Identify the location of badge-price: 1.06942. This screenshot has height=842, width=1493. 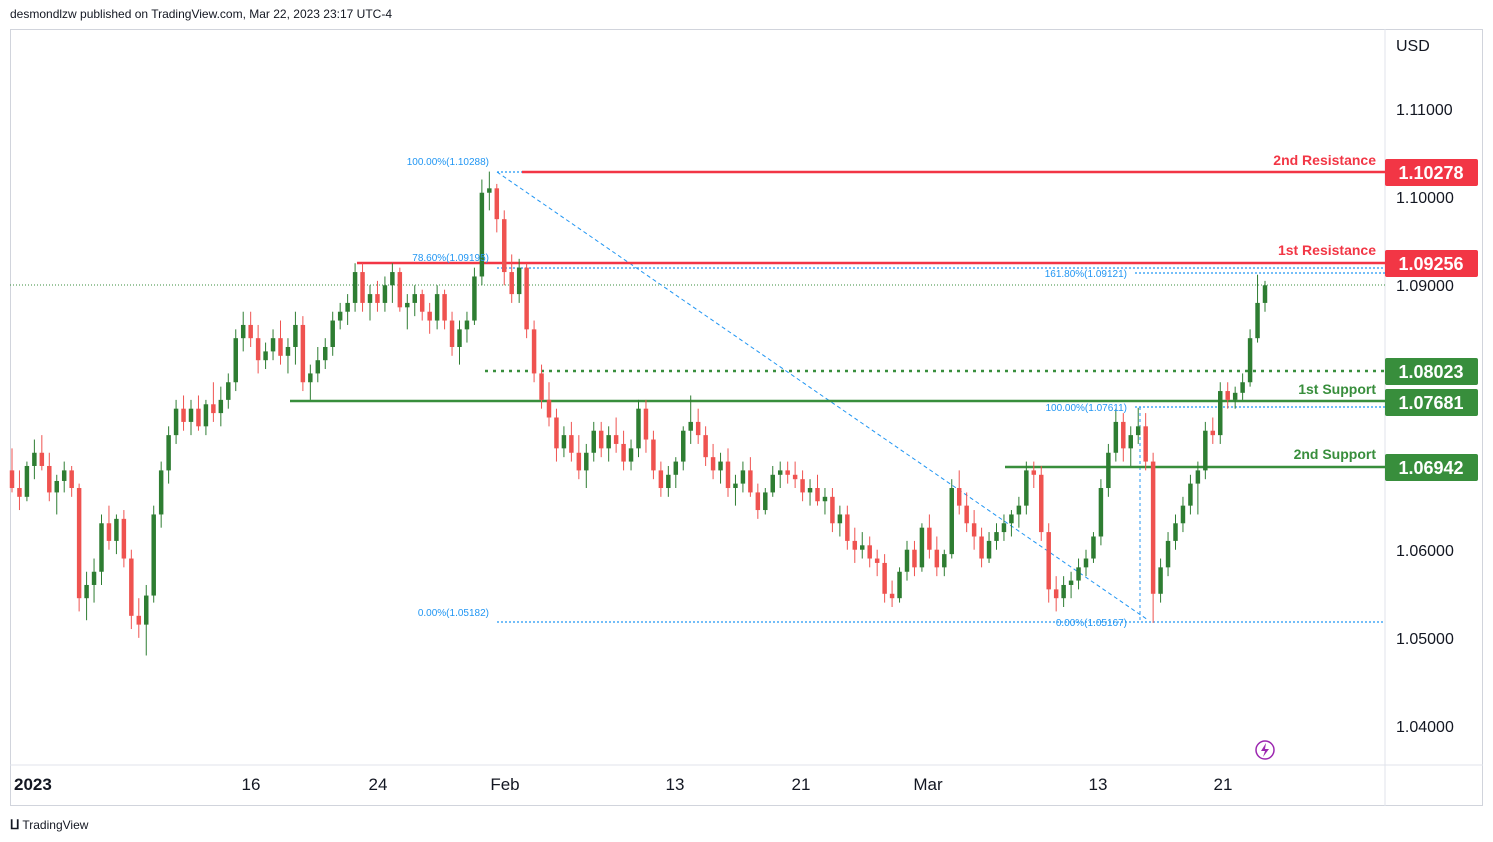
(1430, 468).